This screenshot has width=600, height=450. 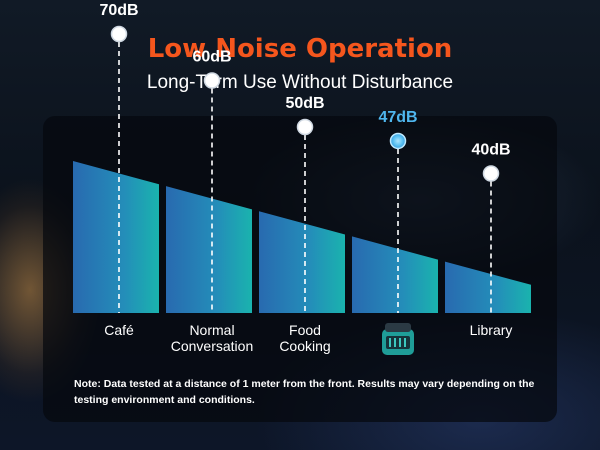 I want to click on data-label: 70dB, so click(x=118, y=10).